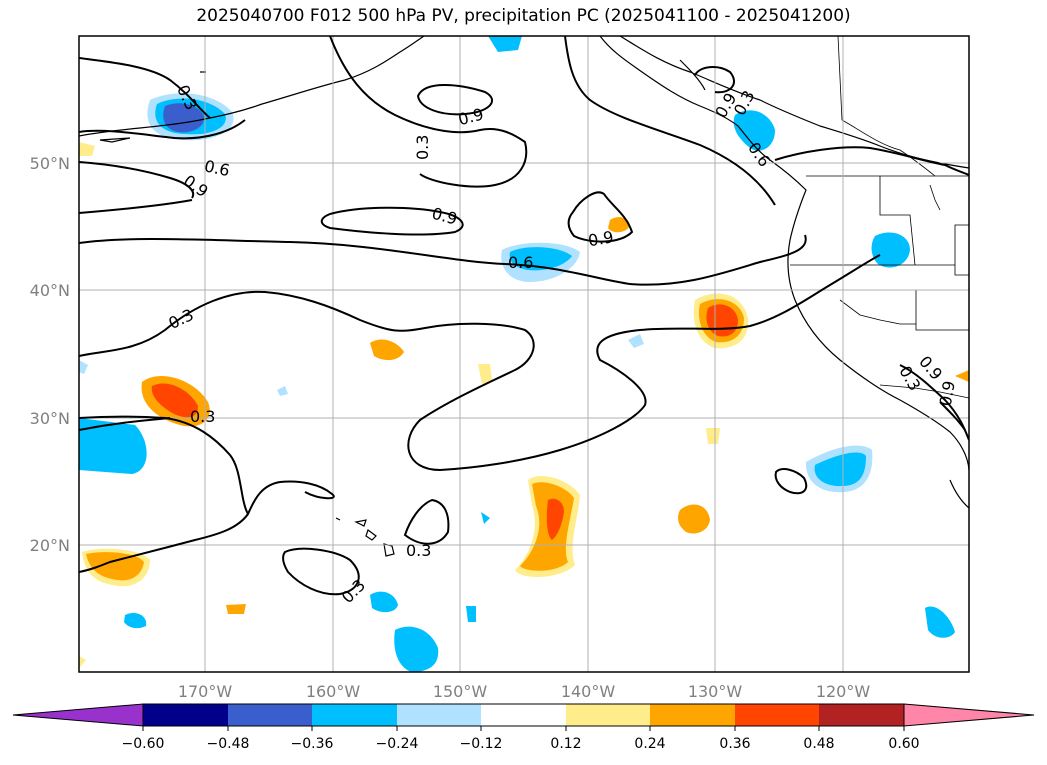 This screenshot has width=1047, height=765. I want to click on colorbar-tick-label: −0.60, so click(143, 744).